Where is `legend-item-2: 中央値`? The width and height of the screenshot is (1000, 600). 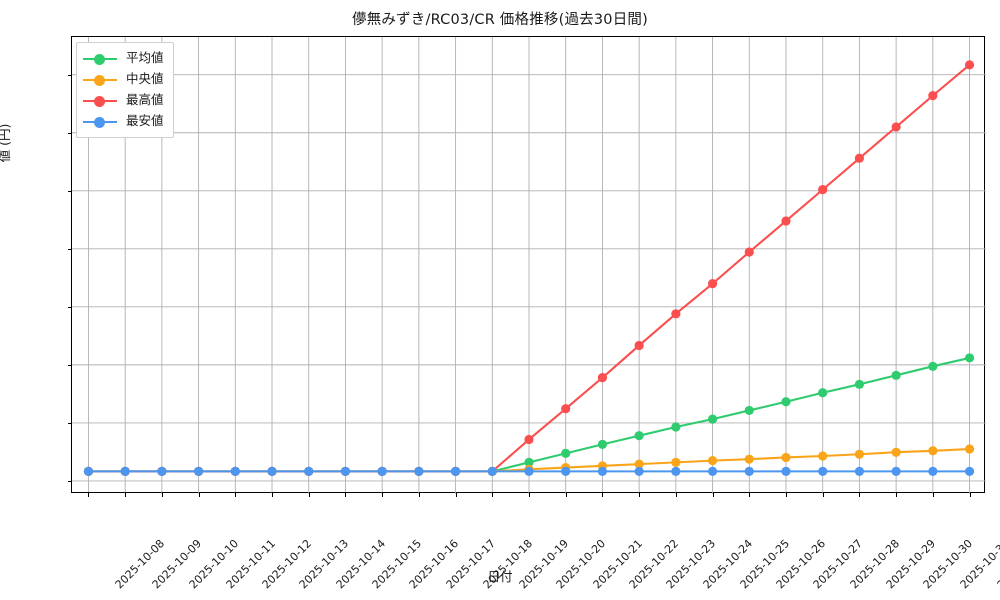
legend-item-2: 中央値 is located at coordinates (123, 79).